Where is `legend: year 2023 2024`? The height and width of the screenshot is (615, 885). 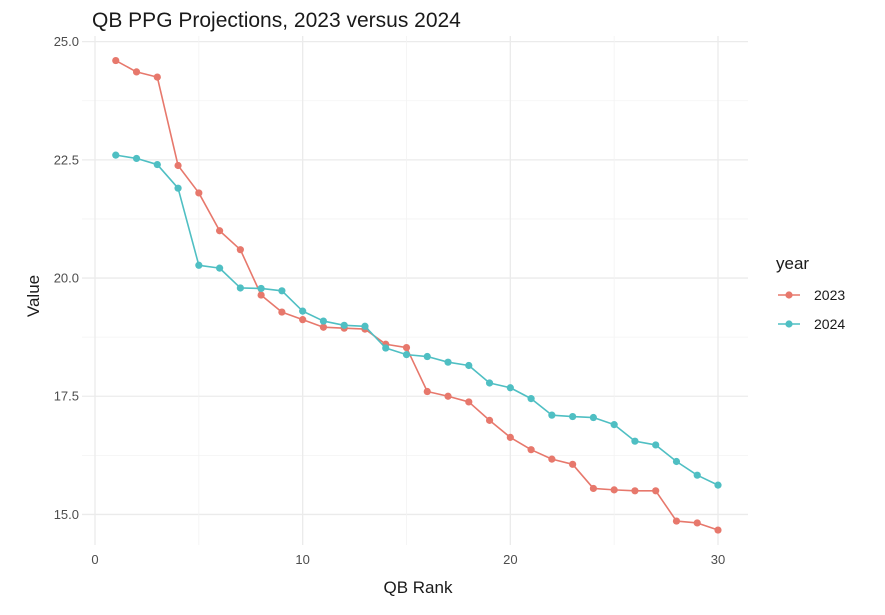 legend: year 2023 2024 is located at coordinates (810, 293).